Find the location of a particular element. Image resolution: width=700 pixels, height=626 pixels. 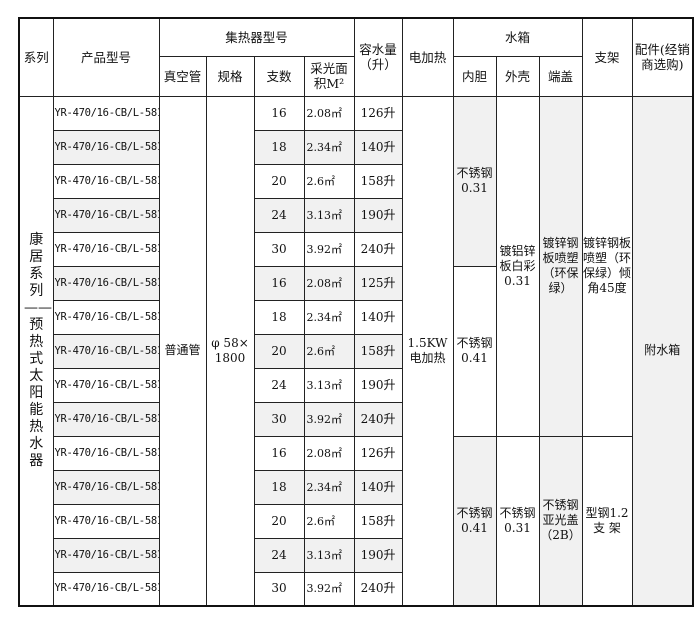

stand-cell: 镀锌钢板喷塑（环保绿）倾角45度 is located at coordinates (607, 266).